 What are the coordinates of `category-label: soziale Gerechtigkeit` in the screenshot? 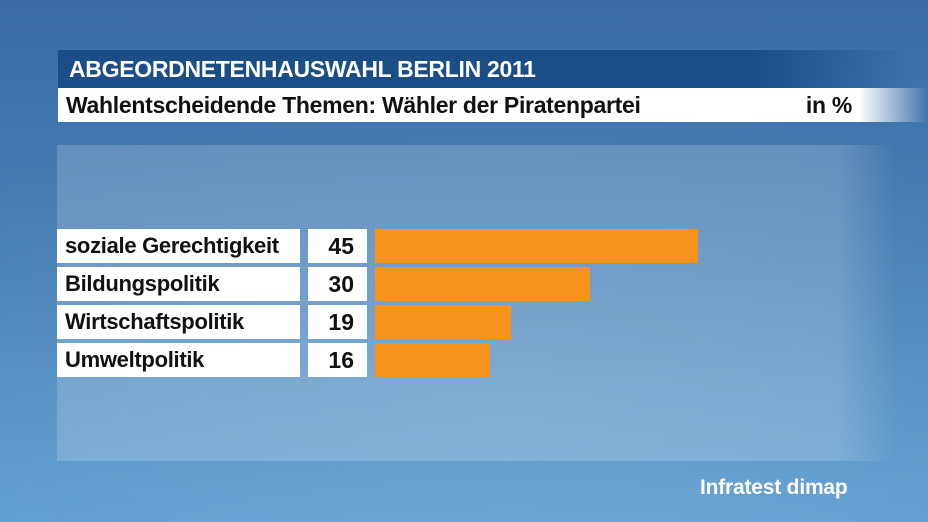 It's located at (178, 246).